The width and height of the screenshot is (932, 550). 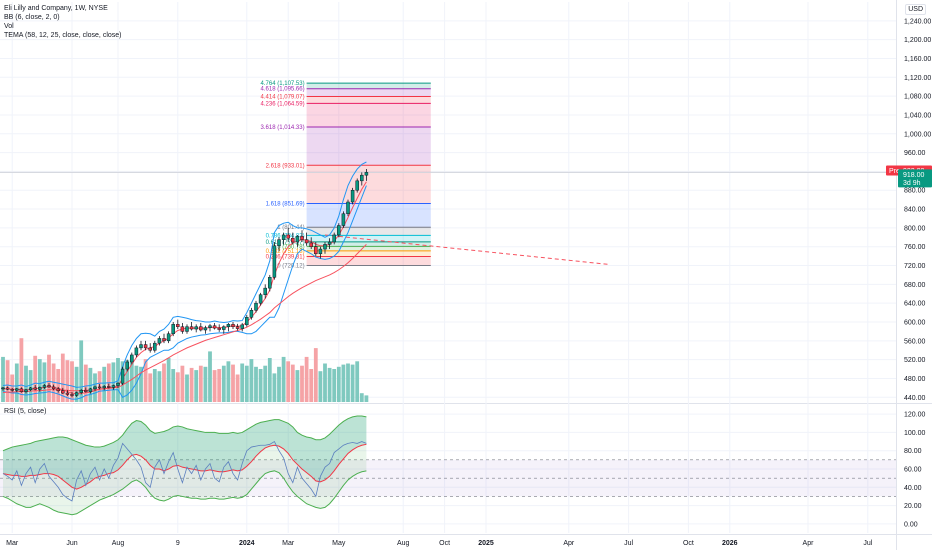 What do you see at coordinates (12, 543) in the screenshot?
I see `time-tick-label: Mar` at bounding box center [12, 543].